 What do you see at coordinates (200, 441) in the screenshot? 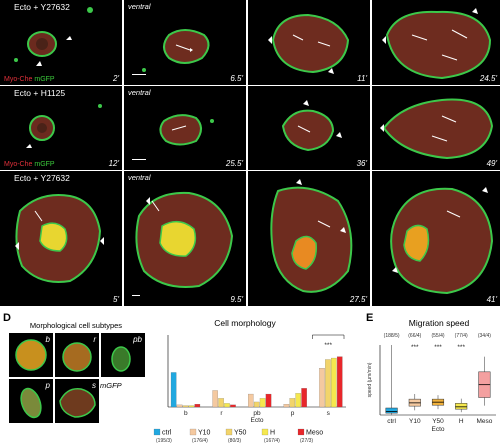
I see `morph-legend-n-Y10: (176/4)` at bounding box center [200, 441].